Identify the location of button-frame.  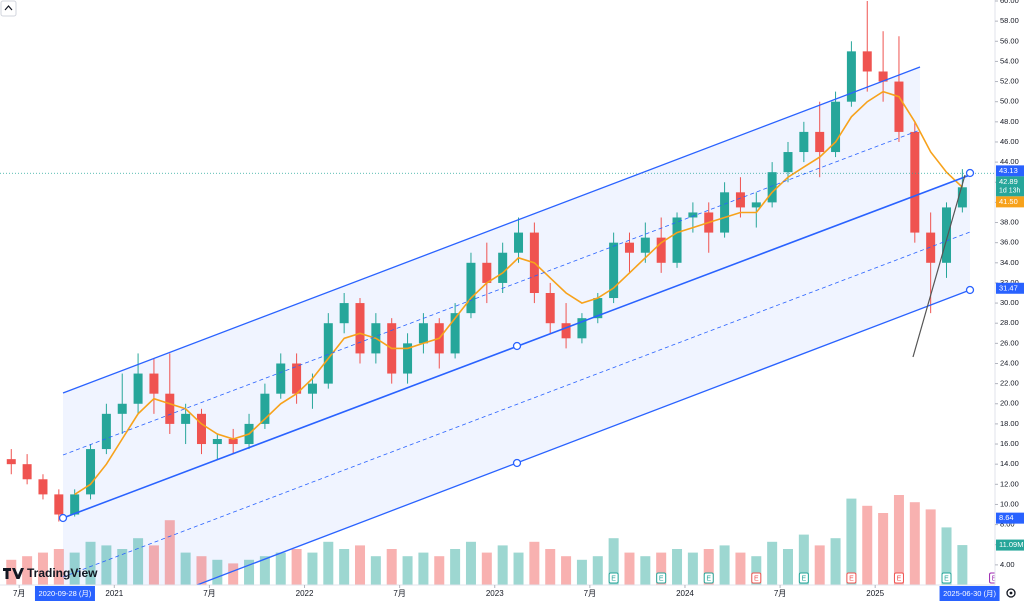
(8, 8).